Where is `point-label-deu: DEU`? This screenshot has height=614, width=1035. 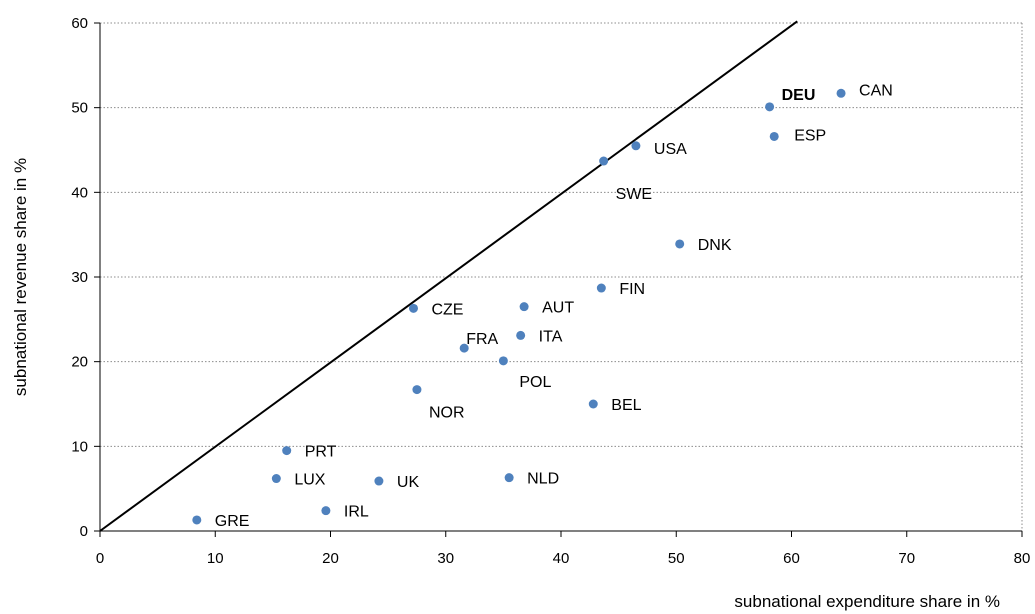 point-label-deu: DEU is located at coordinates (799, 95).